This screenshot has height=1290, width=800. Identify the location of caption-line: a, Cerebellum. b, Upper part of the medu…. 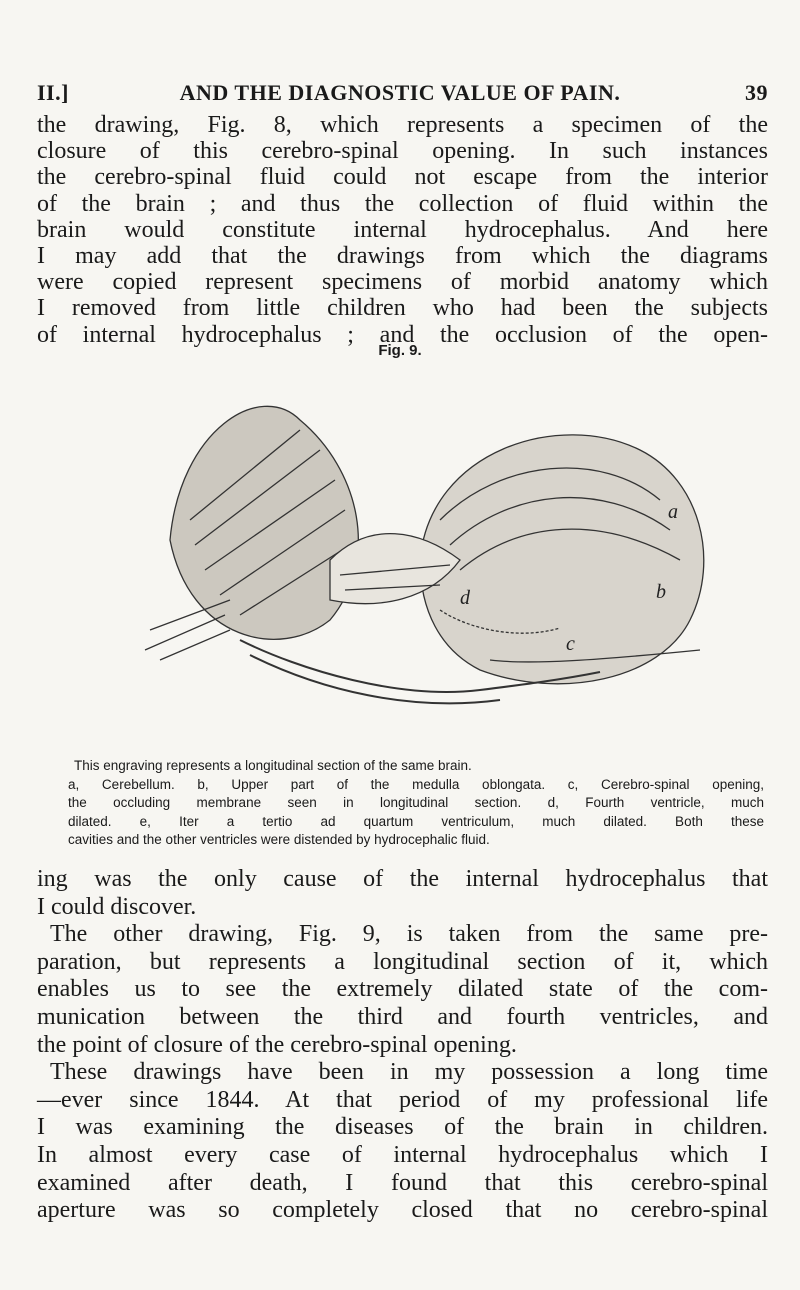
(416, 784).